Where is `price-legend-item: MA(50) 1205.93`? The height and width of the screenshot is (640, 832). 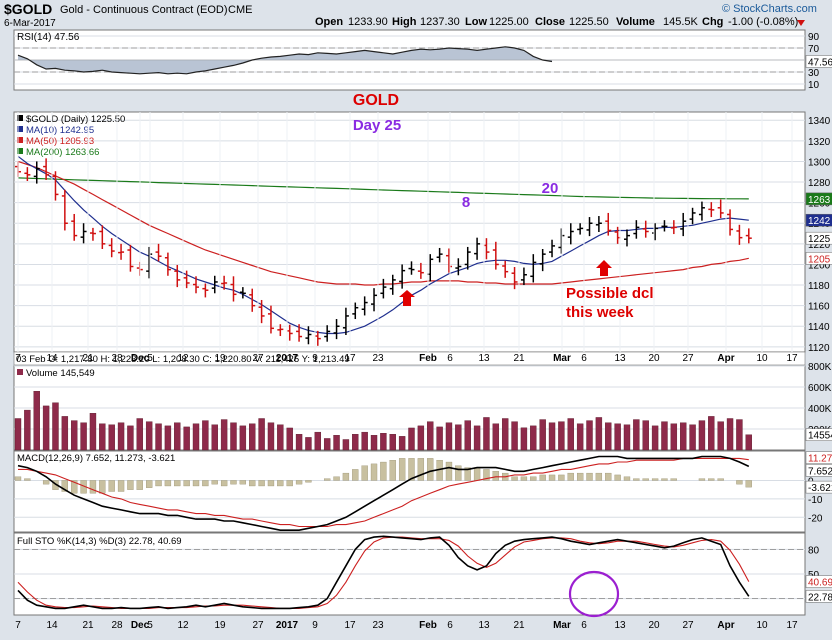 price-legend-item: MA(50) 1205.93 is located at coordinates (60, 141).